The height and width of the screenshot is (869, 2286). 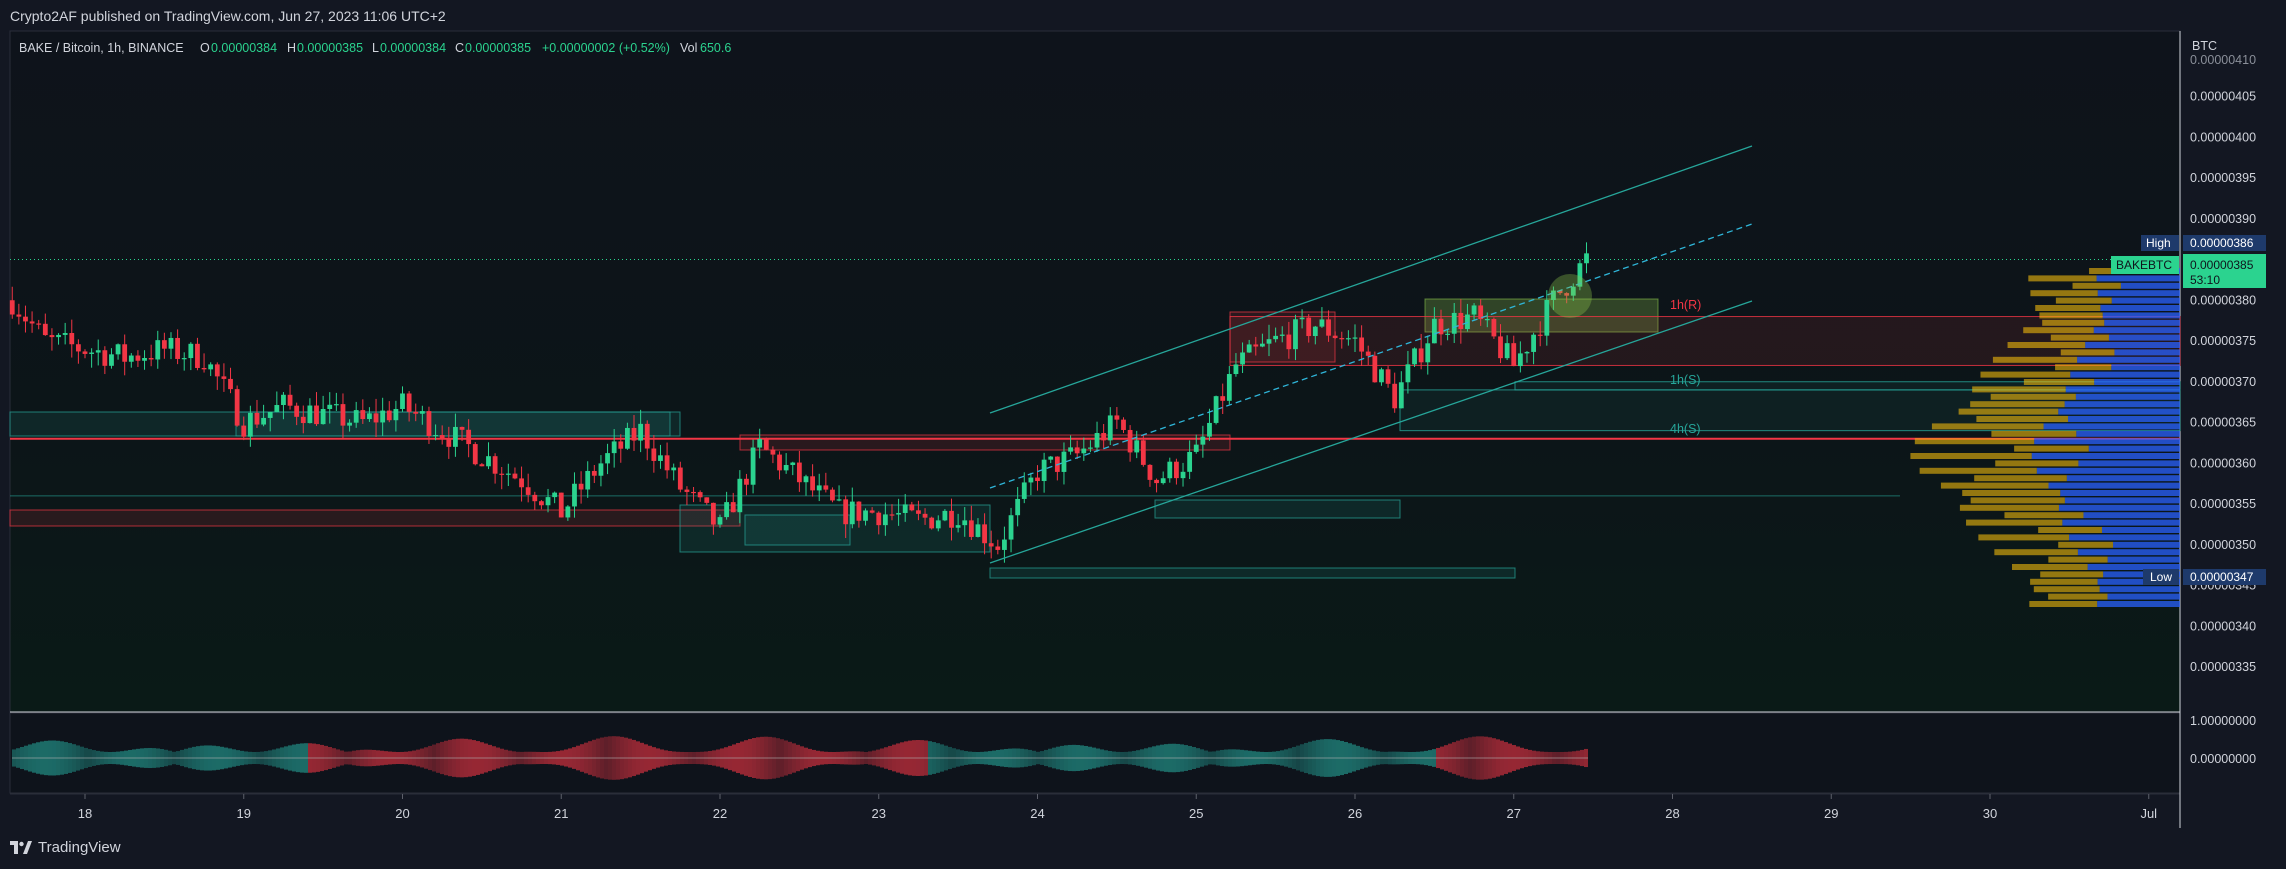 I want to click on legend-change: +0.00000002 (+0.52%), so click(x=606, y=48).